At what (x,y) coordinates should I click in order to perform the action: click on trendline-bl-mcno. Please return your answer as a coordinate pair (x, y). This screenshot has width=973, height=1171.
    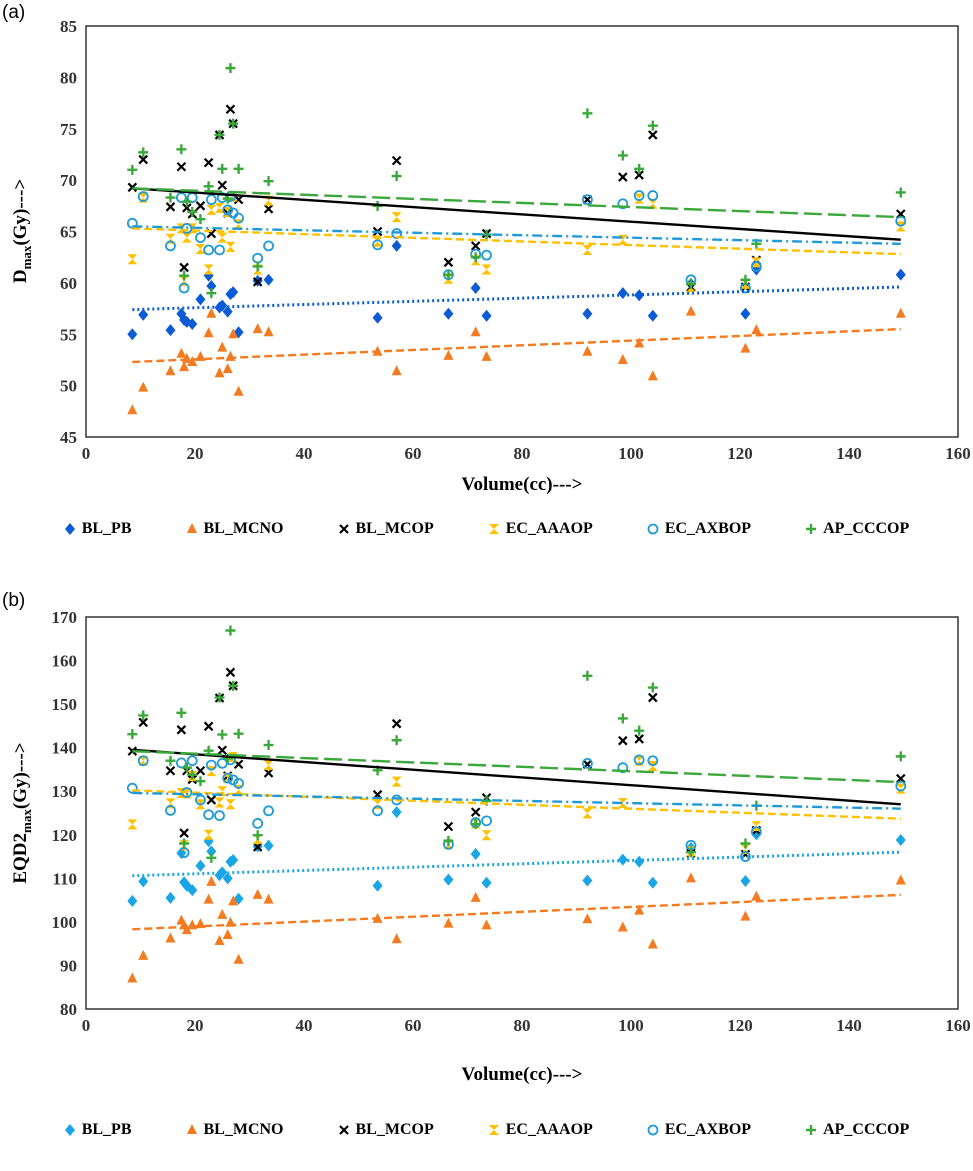
    Looking at the image, I should click on (516, 912).